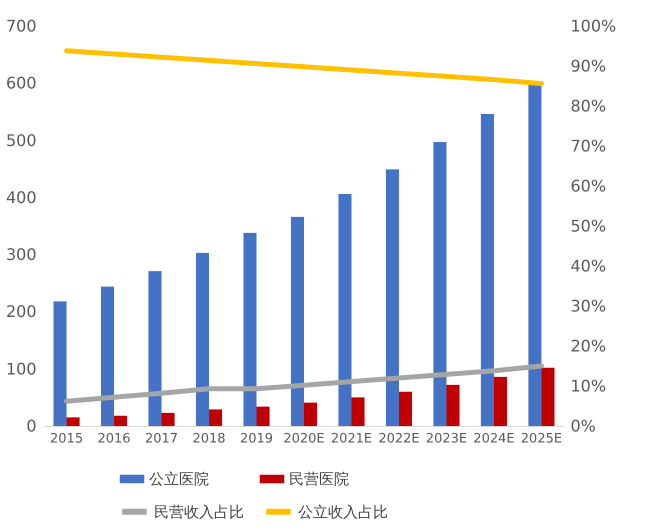 This screenshot has height=532, width=648. I want to click on x-tick-label: 2022E, so click(399, 439).